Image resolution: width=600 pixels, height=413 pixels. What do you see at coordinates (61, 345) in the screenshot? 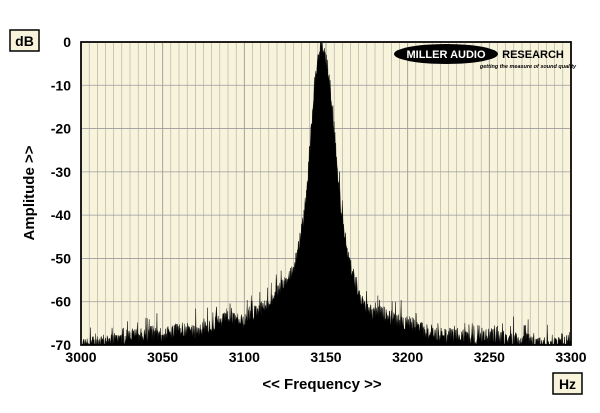
I see `y-tick-label: -70` at bounding box center [61, 345].